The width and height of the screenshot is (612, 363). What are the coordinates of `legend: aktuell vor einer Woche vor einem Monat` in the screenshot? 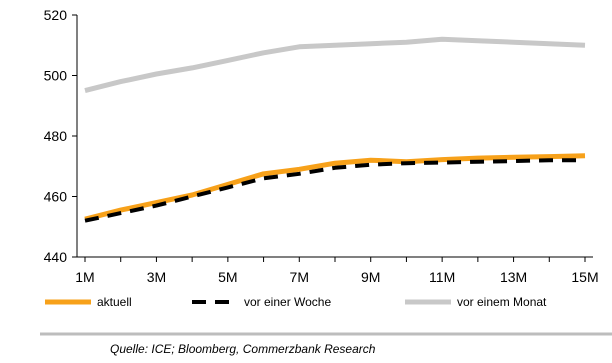 It's located at (296, 302).